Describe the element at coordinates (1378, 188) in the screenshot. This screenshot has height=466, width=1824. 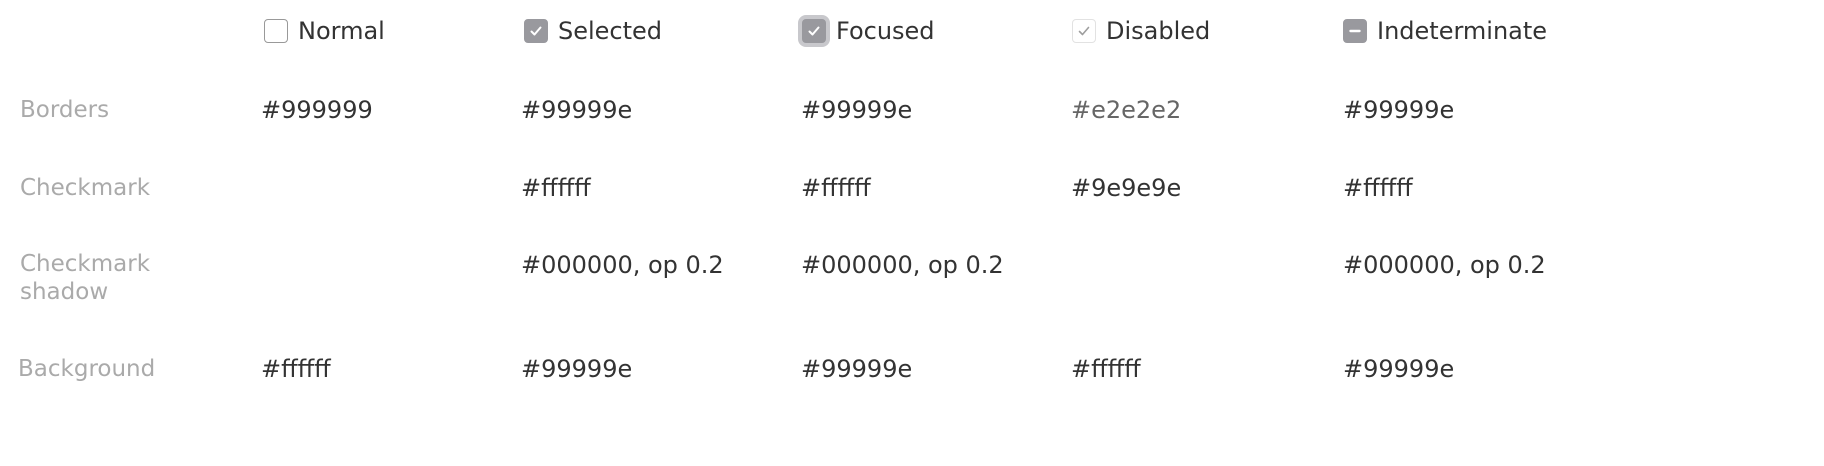
I see `cell-checkmark-indeterminate: #ffffff` at that location.